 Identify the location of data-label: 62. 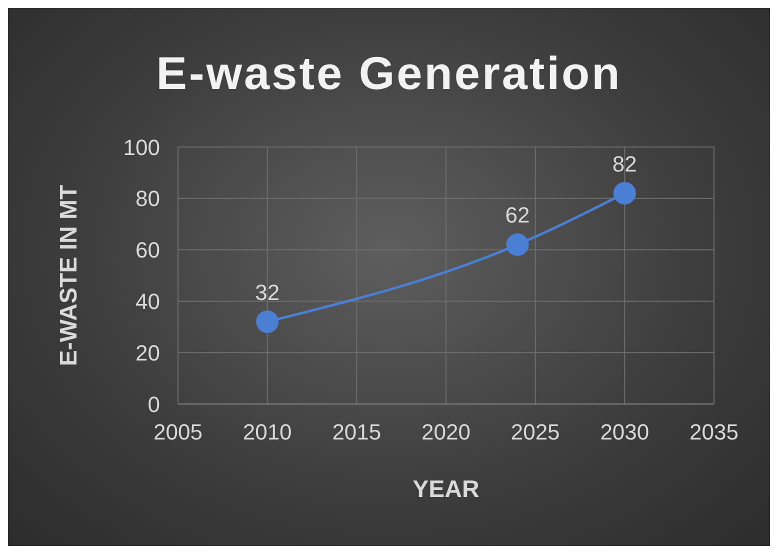
(517, 215).